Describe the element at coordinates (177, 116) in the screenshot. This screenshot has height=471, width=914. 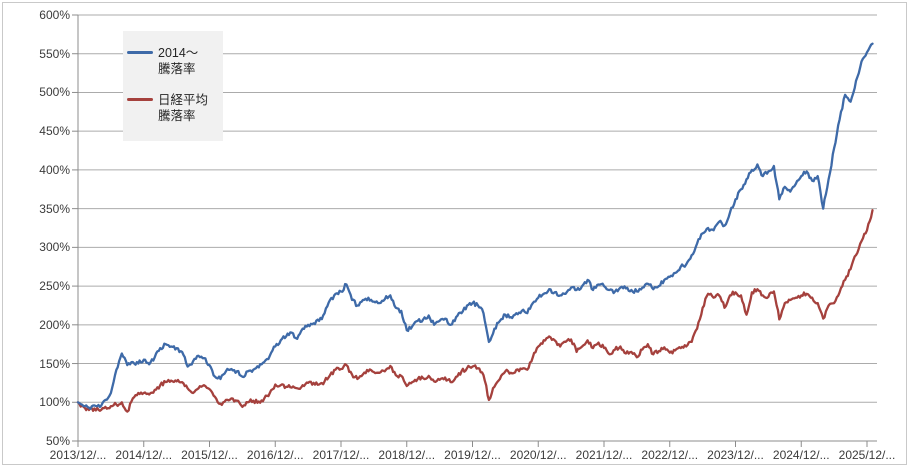
I see `legend-label-series2-line2: 騰落率` at that location.